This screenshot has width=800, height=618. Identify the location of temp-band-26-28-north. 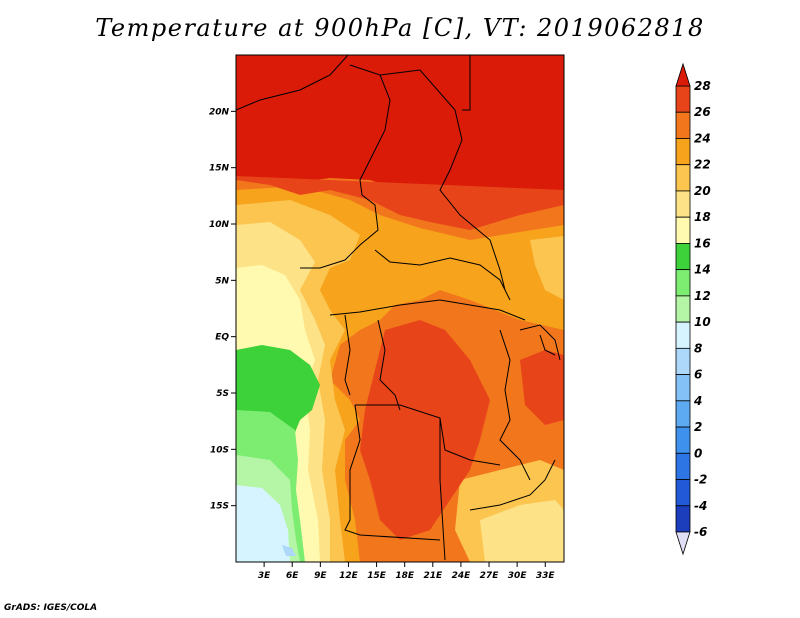
(400, 203).